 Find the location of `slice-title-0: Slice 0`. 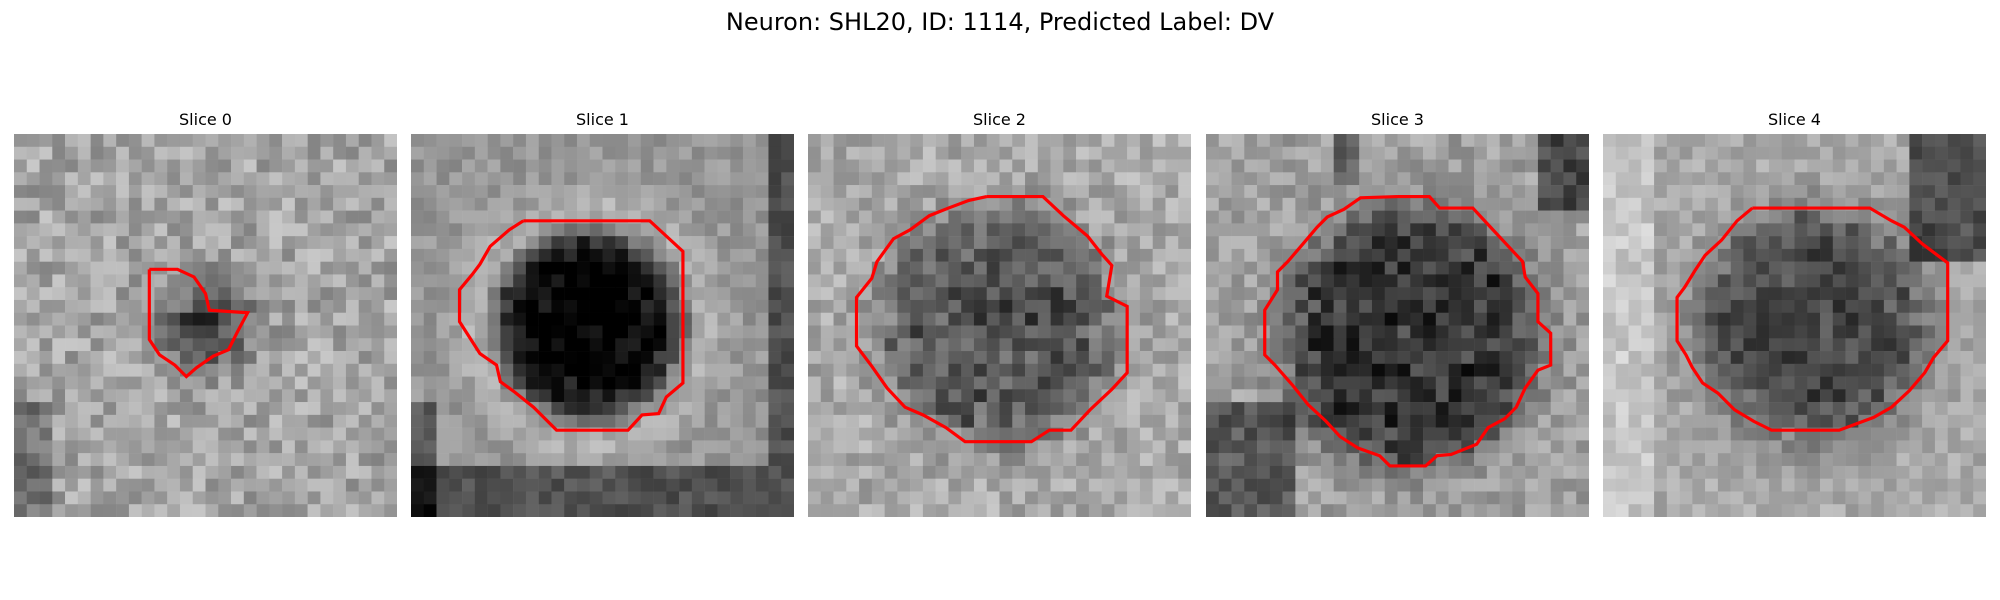

slice-title-0: Slice 0 is located at coordinates (205, 119).